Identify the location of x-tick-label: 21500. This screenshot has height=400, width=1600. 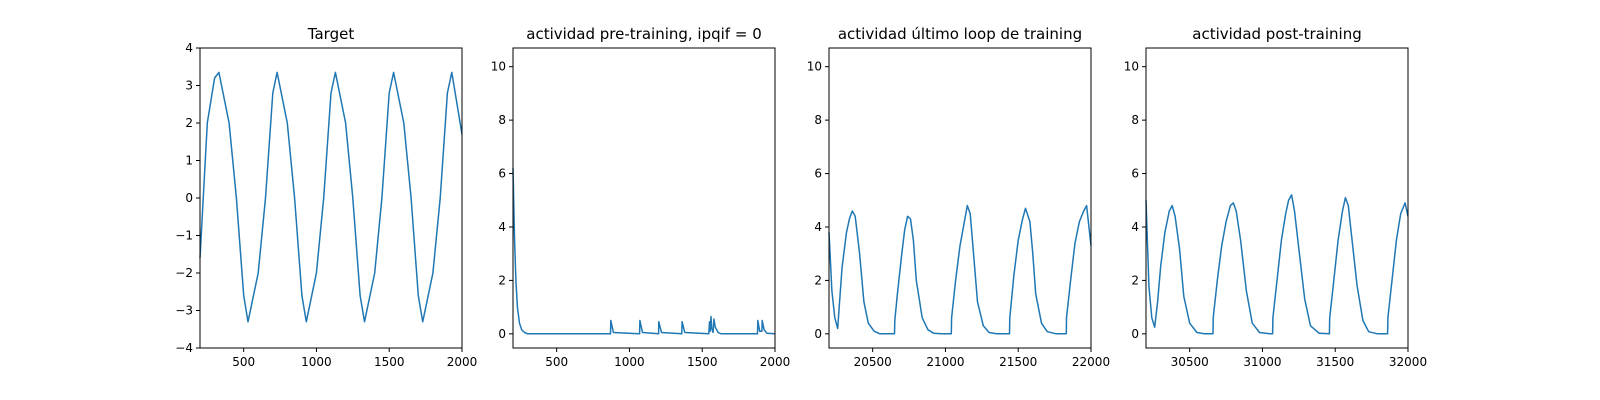
(1018, 362).